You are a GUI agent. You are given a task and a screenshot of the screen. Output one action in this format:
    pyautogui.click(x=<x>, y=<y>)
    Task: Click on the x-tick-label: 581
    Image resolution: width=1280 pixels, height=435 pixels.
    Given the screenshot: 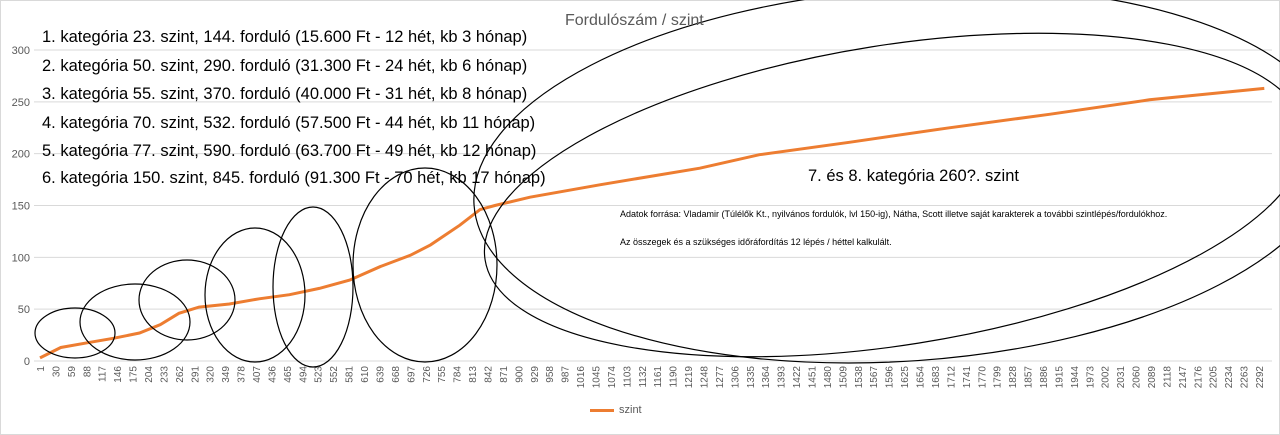 What is the action you would take?
    pyautogui.click(x=350, y=374)
    